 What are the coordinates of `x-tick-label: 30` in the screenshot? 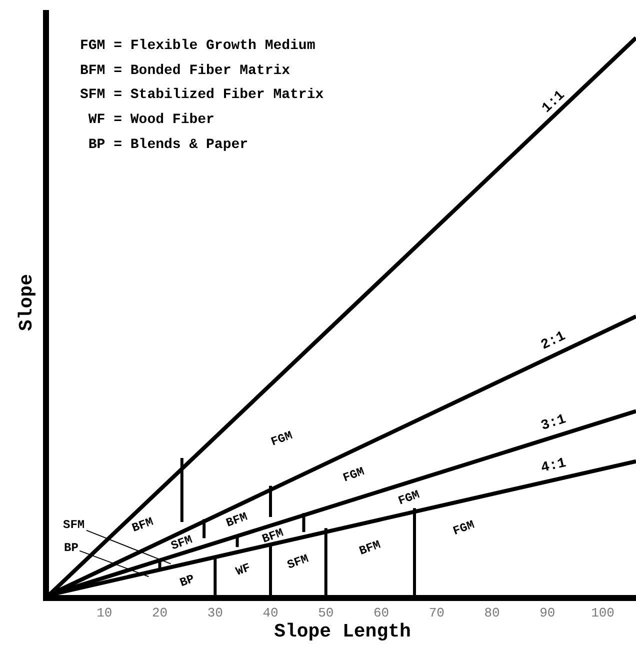 It's located at (215, 613).